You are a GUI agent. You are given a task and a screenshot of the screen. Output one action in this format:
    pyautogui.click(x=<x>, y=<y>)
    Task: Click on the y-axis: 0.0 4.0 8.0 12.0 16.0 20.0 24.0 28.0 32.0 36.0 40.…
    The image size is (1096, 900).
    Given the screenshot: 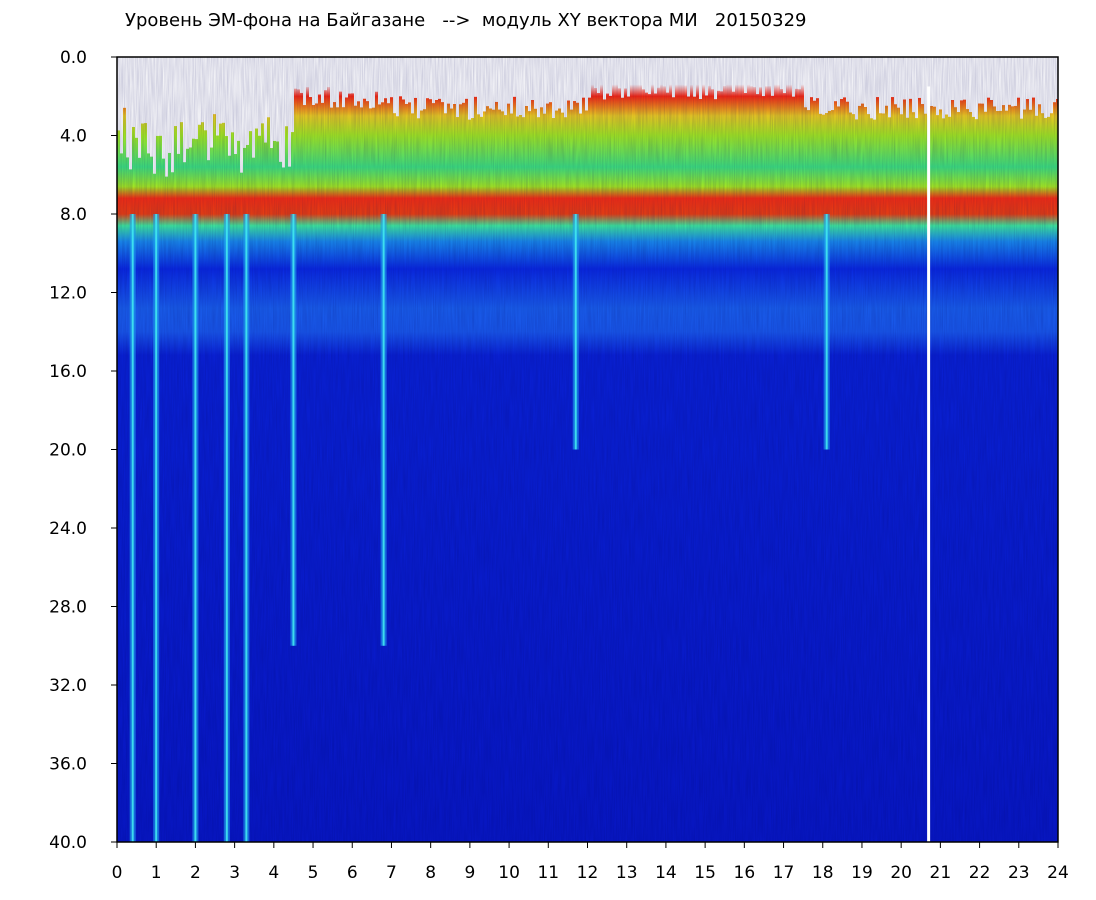 What is the action you would take?
    pyautogui.click(x=83, y=450)
    